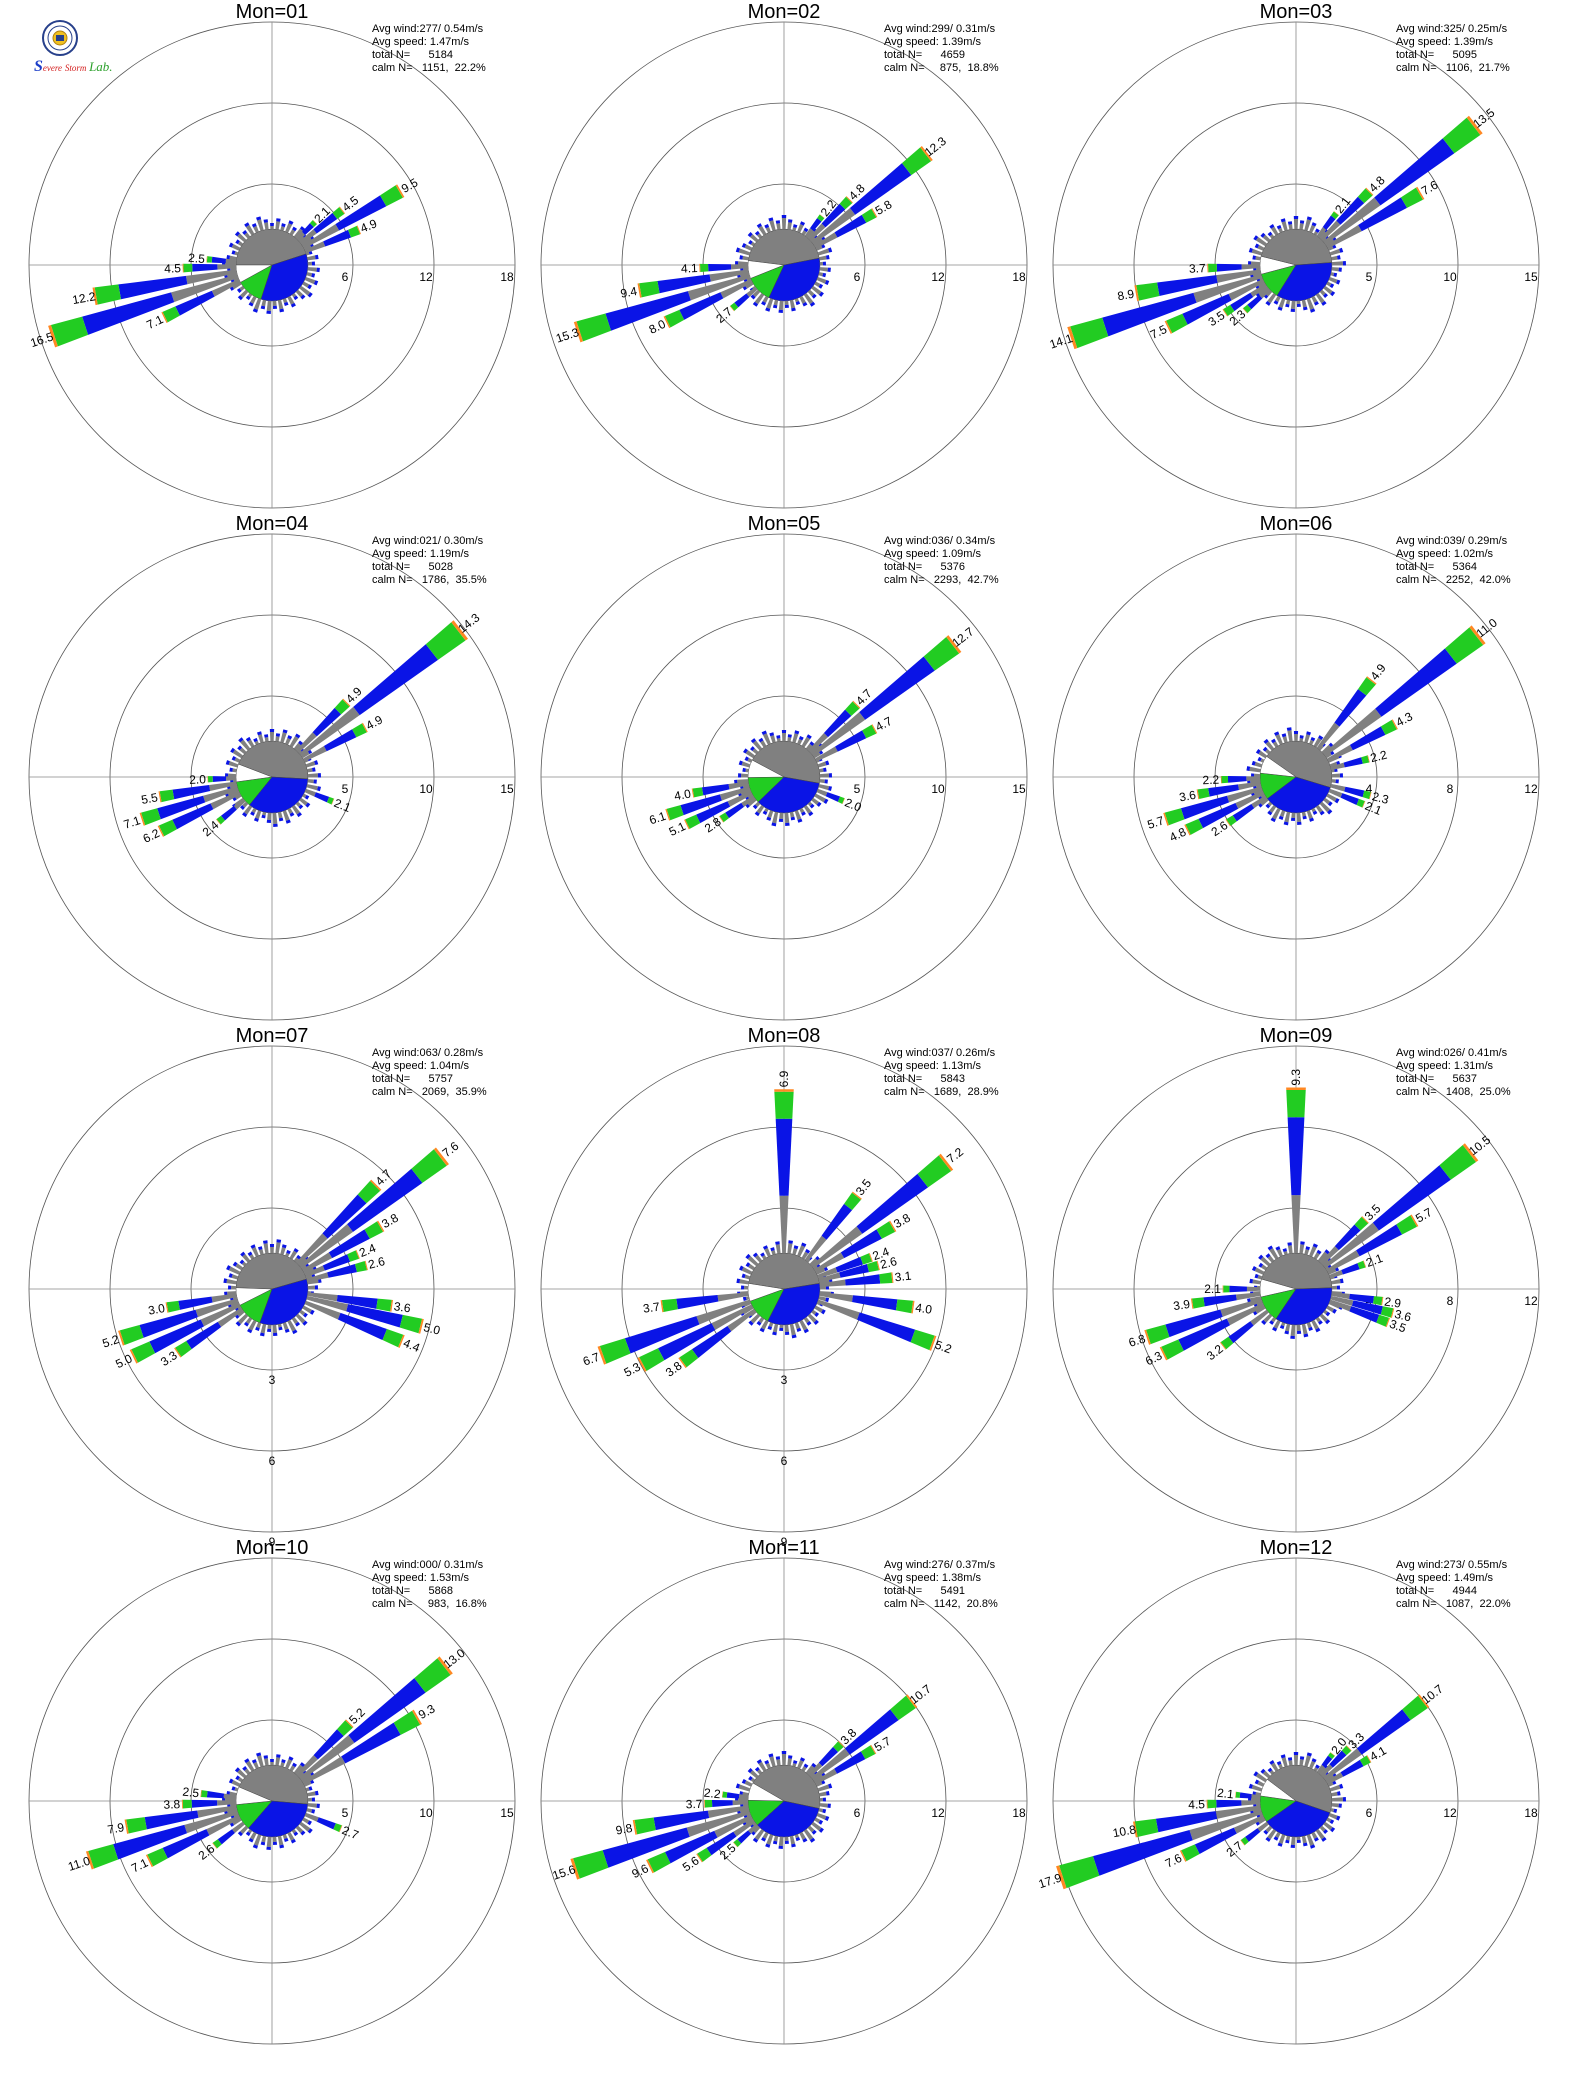 This screenshot has width=1580, height=2090. I want to click on calm-n-text: calm N= 2293, 42.7%, so click(941, 580).